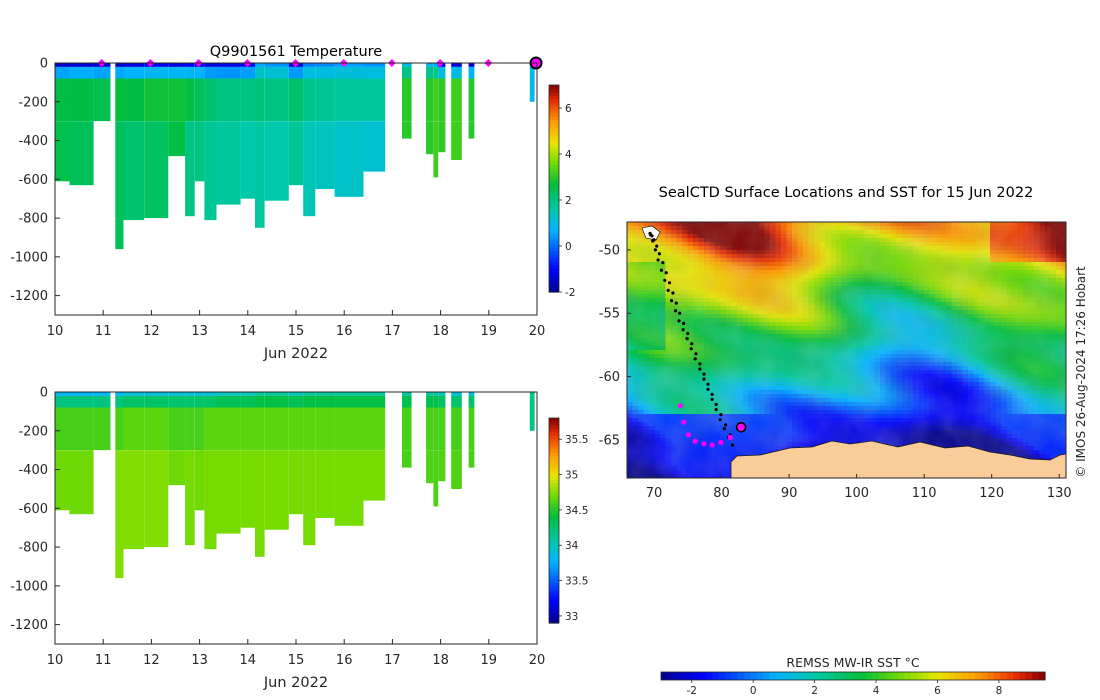 The height and width of the screenshot is (700, 1100). Describe the element at coordinates (44, 64) in the screenshot. I see `y-tick-label: 0` at that location.